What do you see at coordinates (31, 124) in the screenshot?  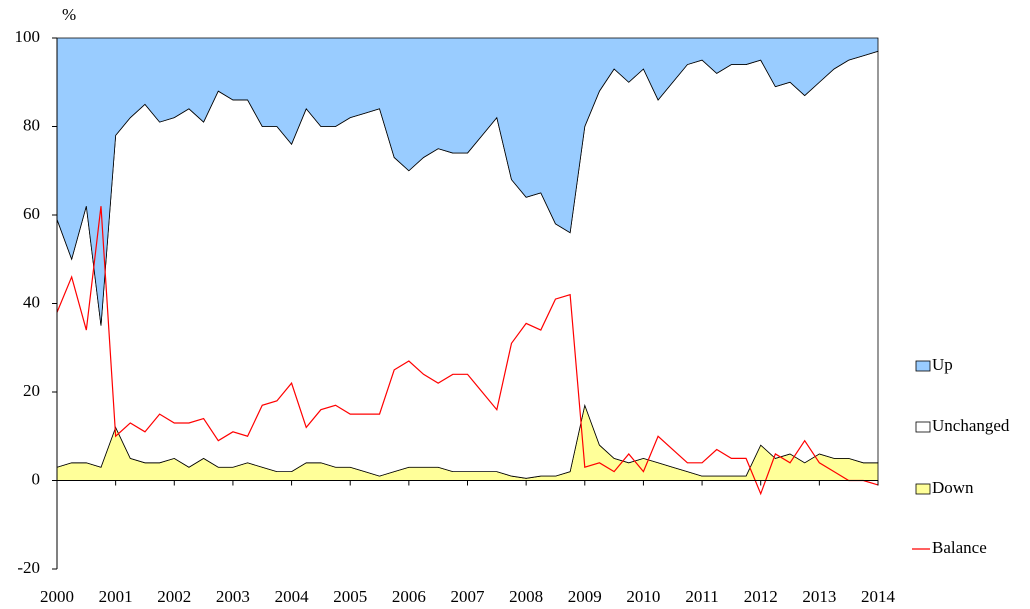 I see `y-tick-label: 80` at bounding box center [31, 124].